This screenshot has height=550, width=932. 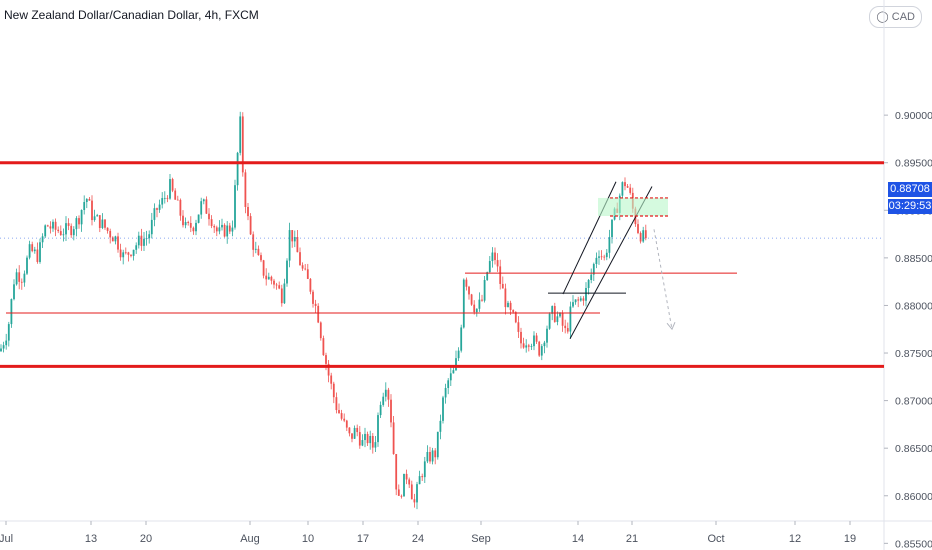 What do you see at coordinates (6, 539) in the screenshot?
I see `x-tick-label: Jul` at bounding box center [6, 539].